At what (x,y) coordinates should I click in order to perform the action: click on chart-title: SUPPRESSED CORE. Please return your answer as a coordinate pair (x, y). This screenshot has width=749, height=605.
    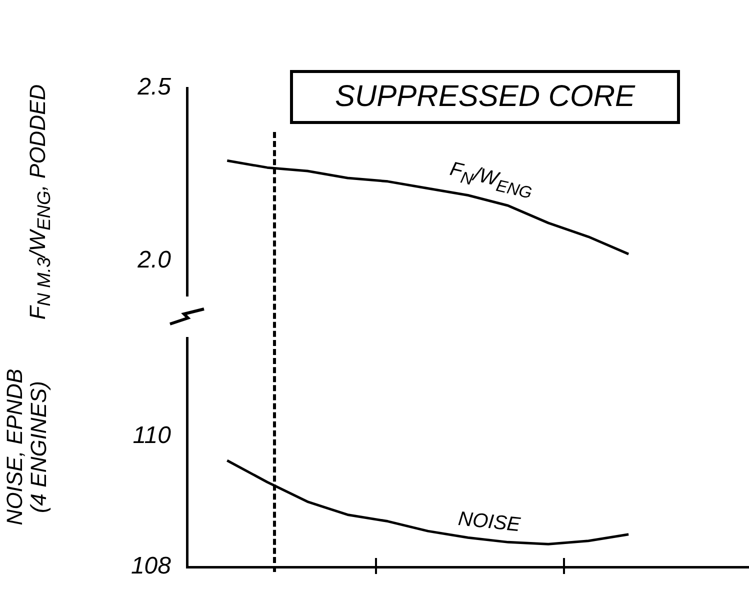
    Looking at the image, I should click on (485, 97).